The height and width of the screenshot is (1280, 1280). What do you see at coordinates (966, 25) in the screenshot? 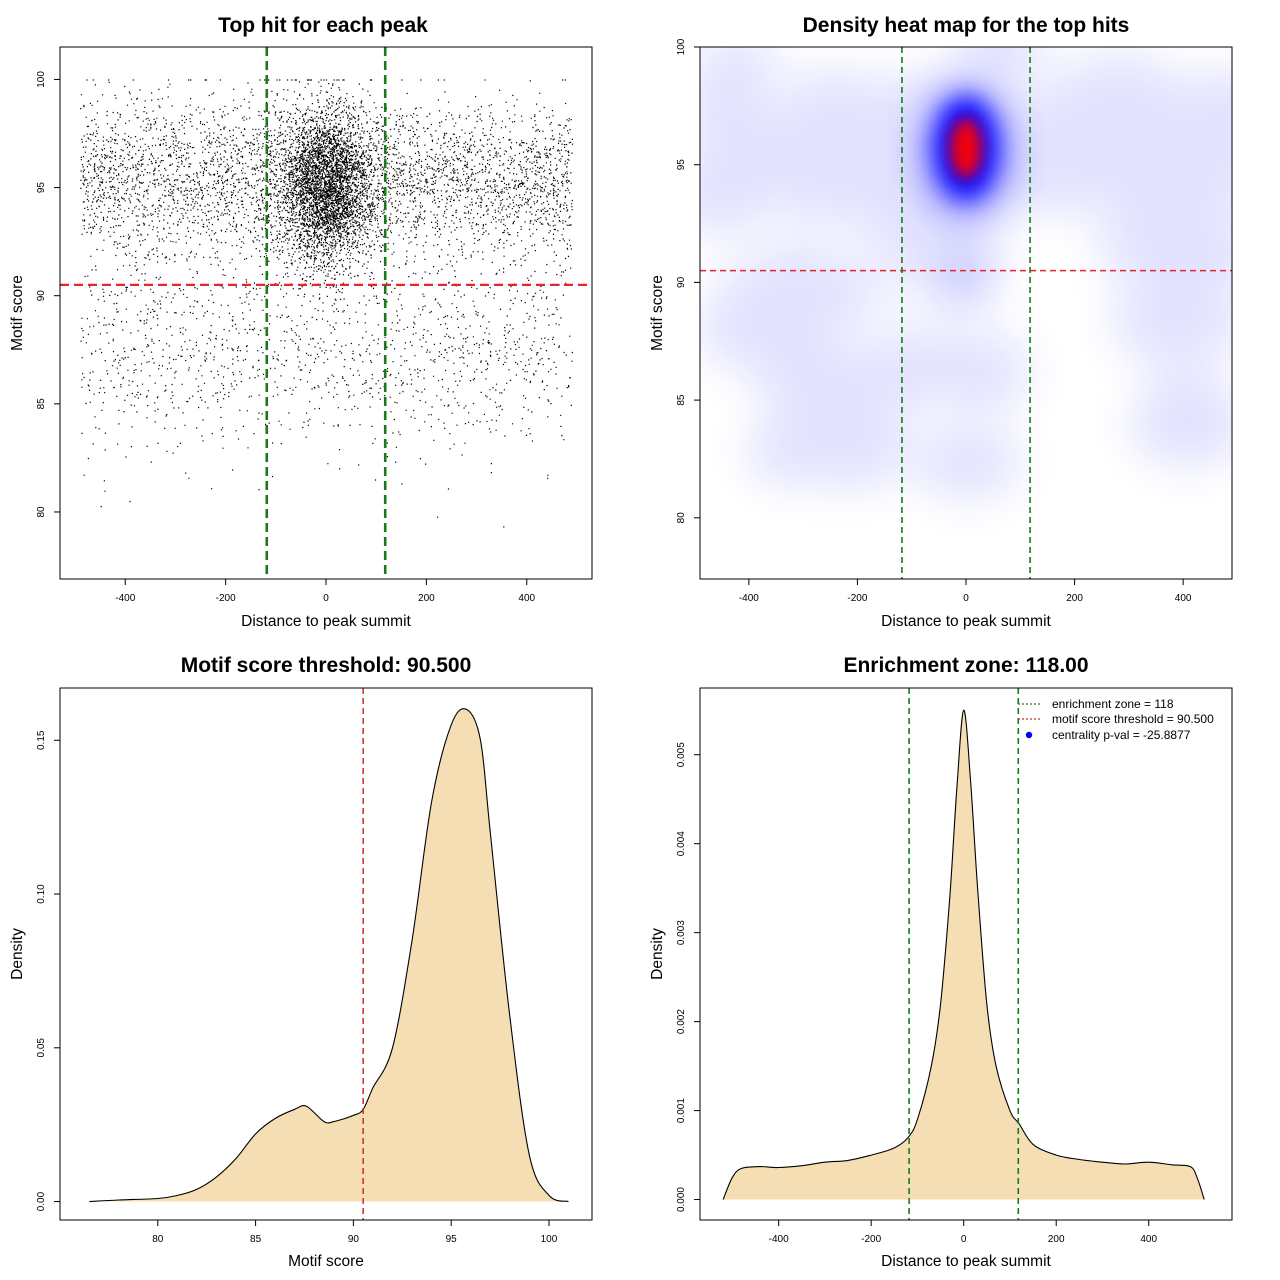
I see `heatmap-title: Density heat map for the top hits` at bounding box center [966, 25].